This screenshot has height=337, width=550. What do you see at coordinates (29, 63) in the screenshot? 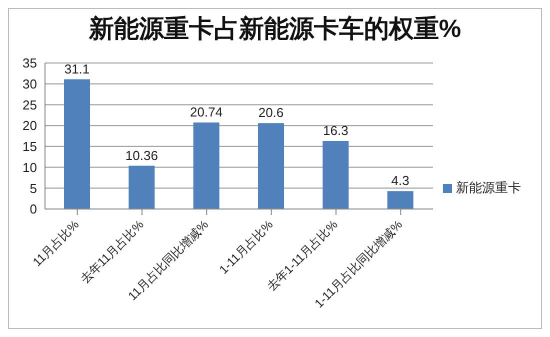
I see `y-tick-label: 35` at bounding box center [29, 63].